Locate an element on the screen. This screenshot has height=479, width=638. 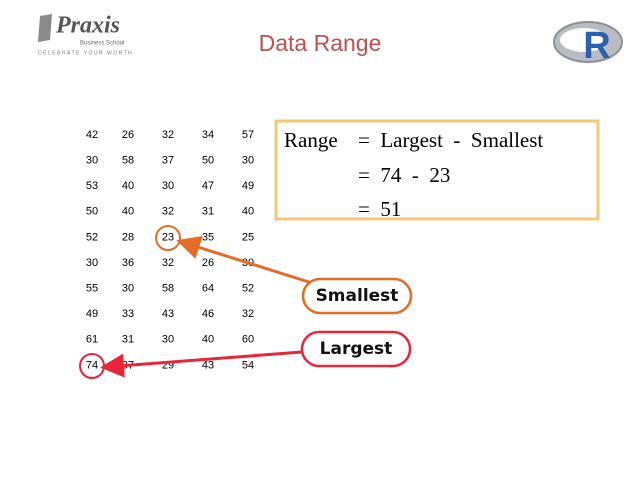
largest-label: Largest is located at coordinates (356, 349).